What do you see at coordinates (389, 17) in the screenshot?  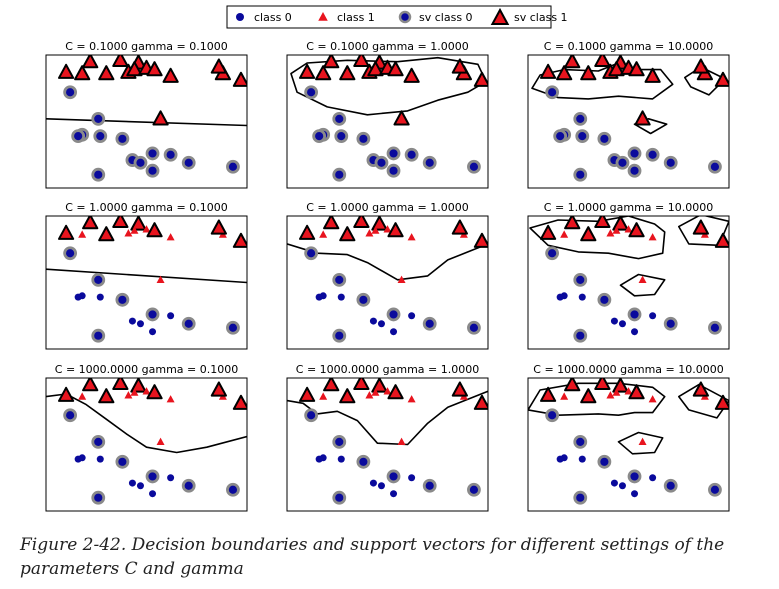 I see `legend-frame` at bounding box center [389, 17].